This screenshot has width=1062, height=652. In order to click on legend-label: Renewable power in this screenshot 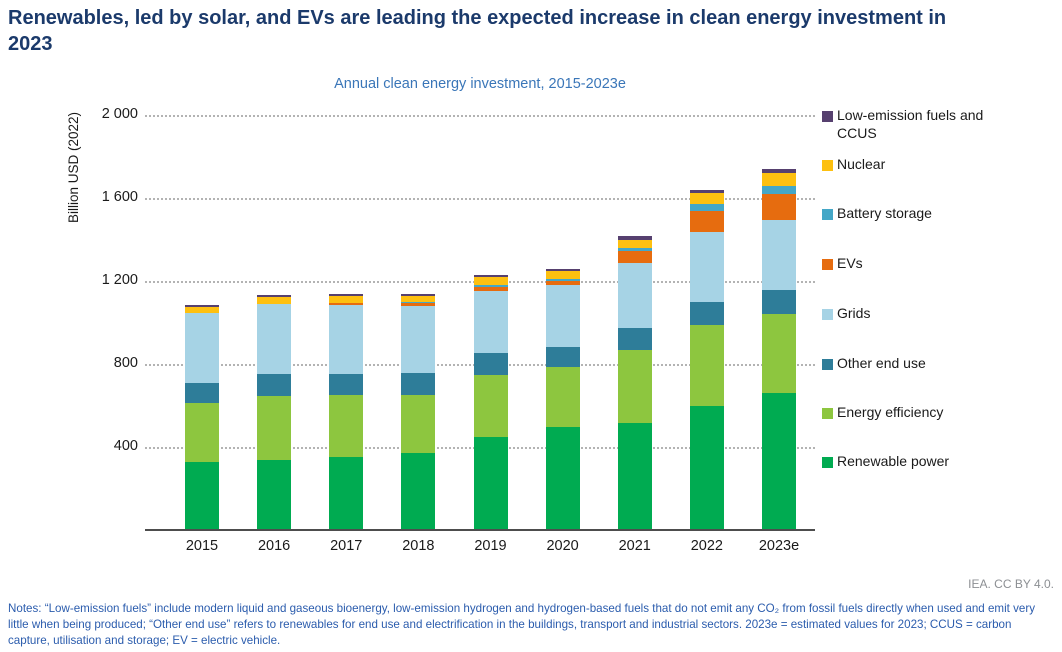, I will do `click(893, 461)`.